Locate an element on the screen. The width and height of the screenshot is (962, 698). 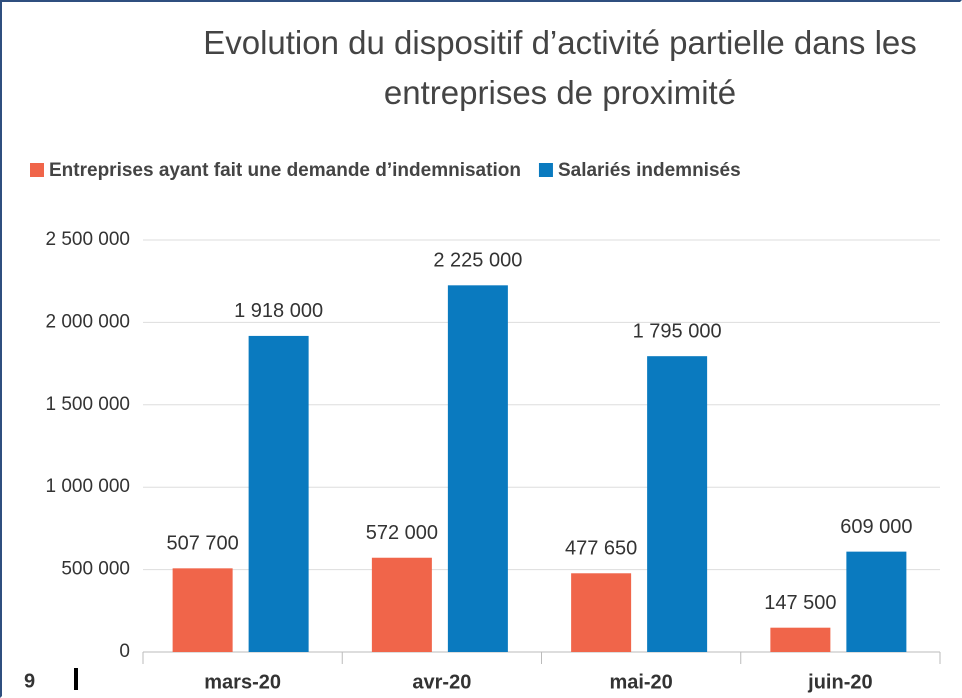
x-tick-label: juin-20 is located at coordinates (839, 682).